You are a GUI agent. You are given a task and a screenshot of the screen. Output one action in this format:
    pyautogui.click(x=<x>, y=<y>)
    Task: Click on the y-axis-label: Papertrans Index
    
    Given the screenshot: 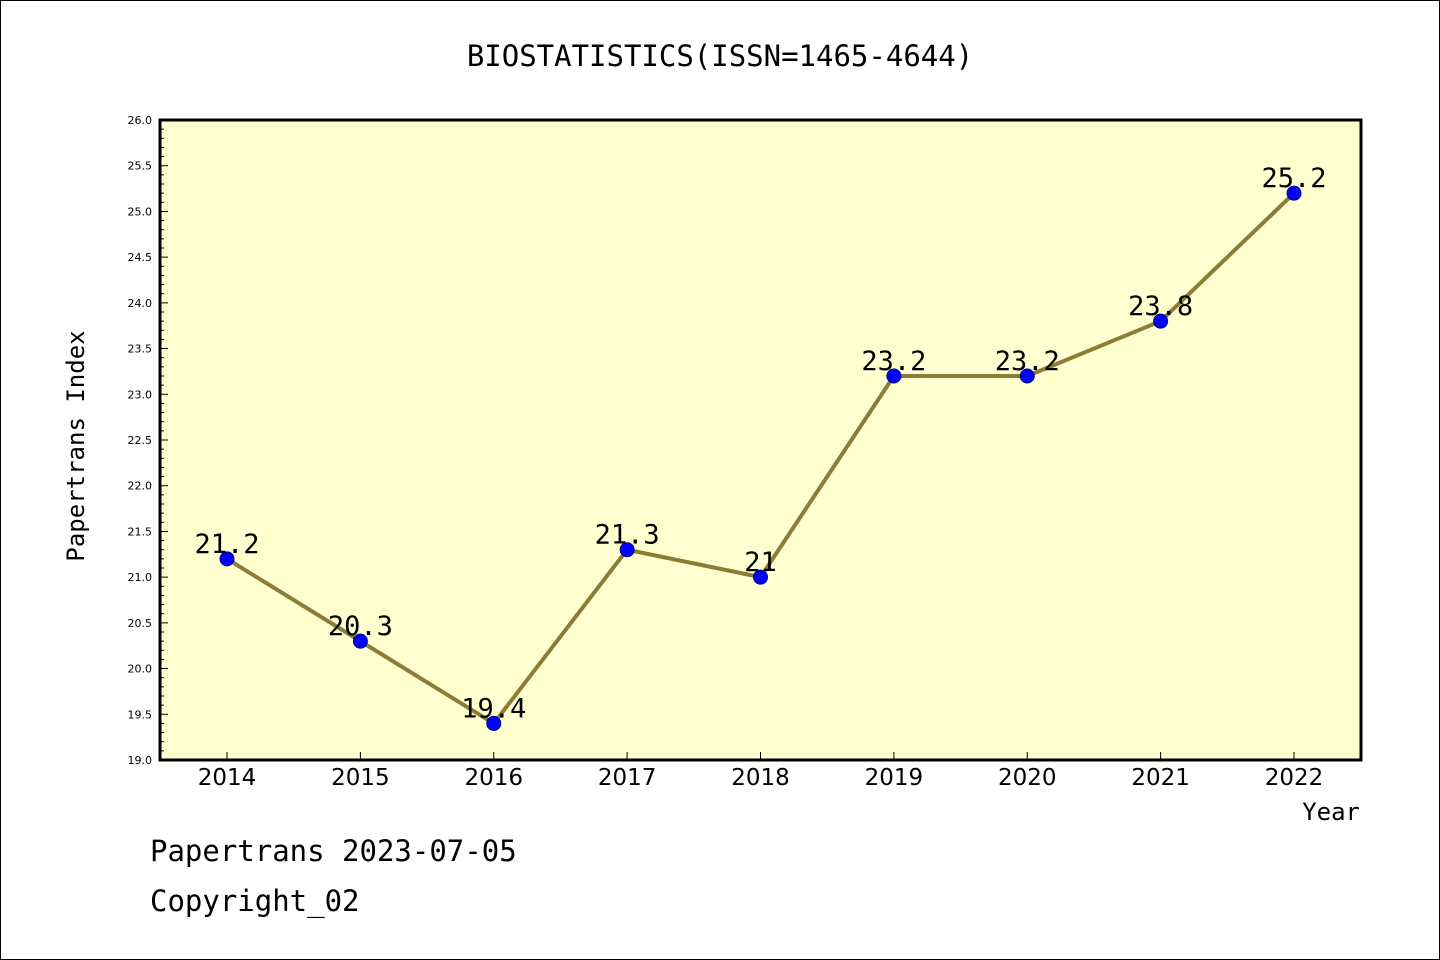 What is the action you would take?
    pyautogui.click(x=76, y=445)
    